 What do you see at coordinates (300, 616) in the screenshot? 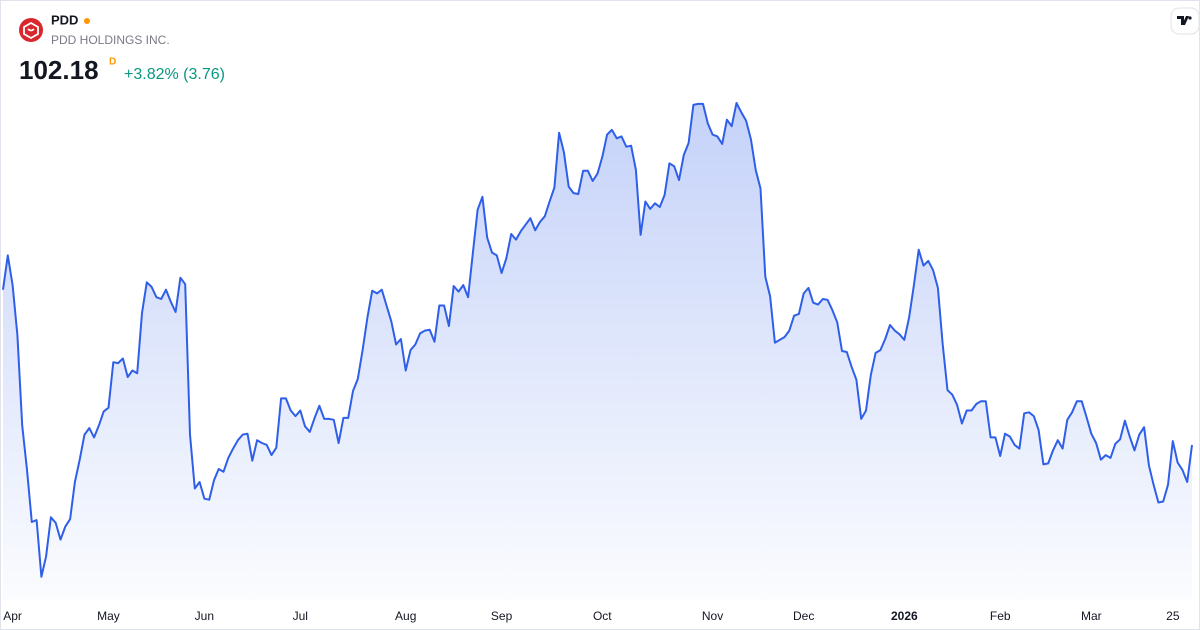
I see `x-tick-label: Jul` at bounding box center [300, 616].